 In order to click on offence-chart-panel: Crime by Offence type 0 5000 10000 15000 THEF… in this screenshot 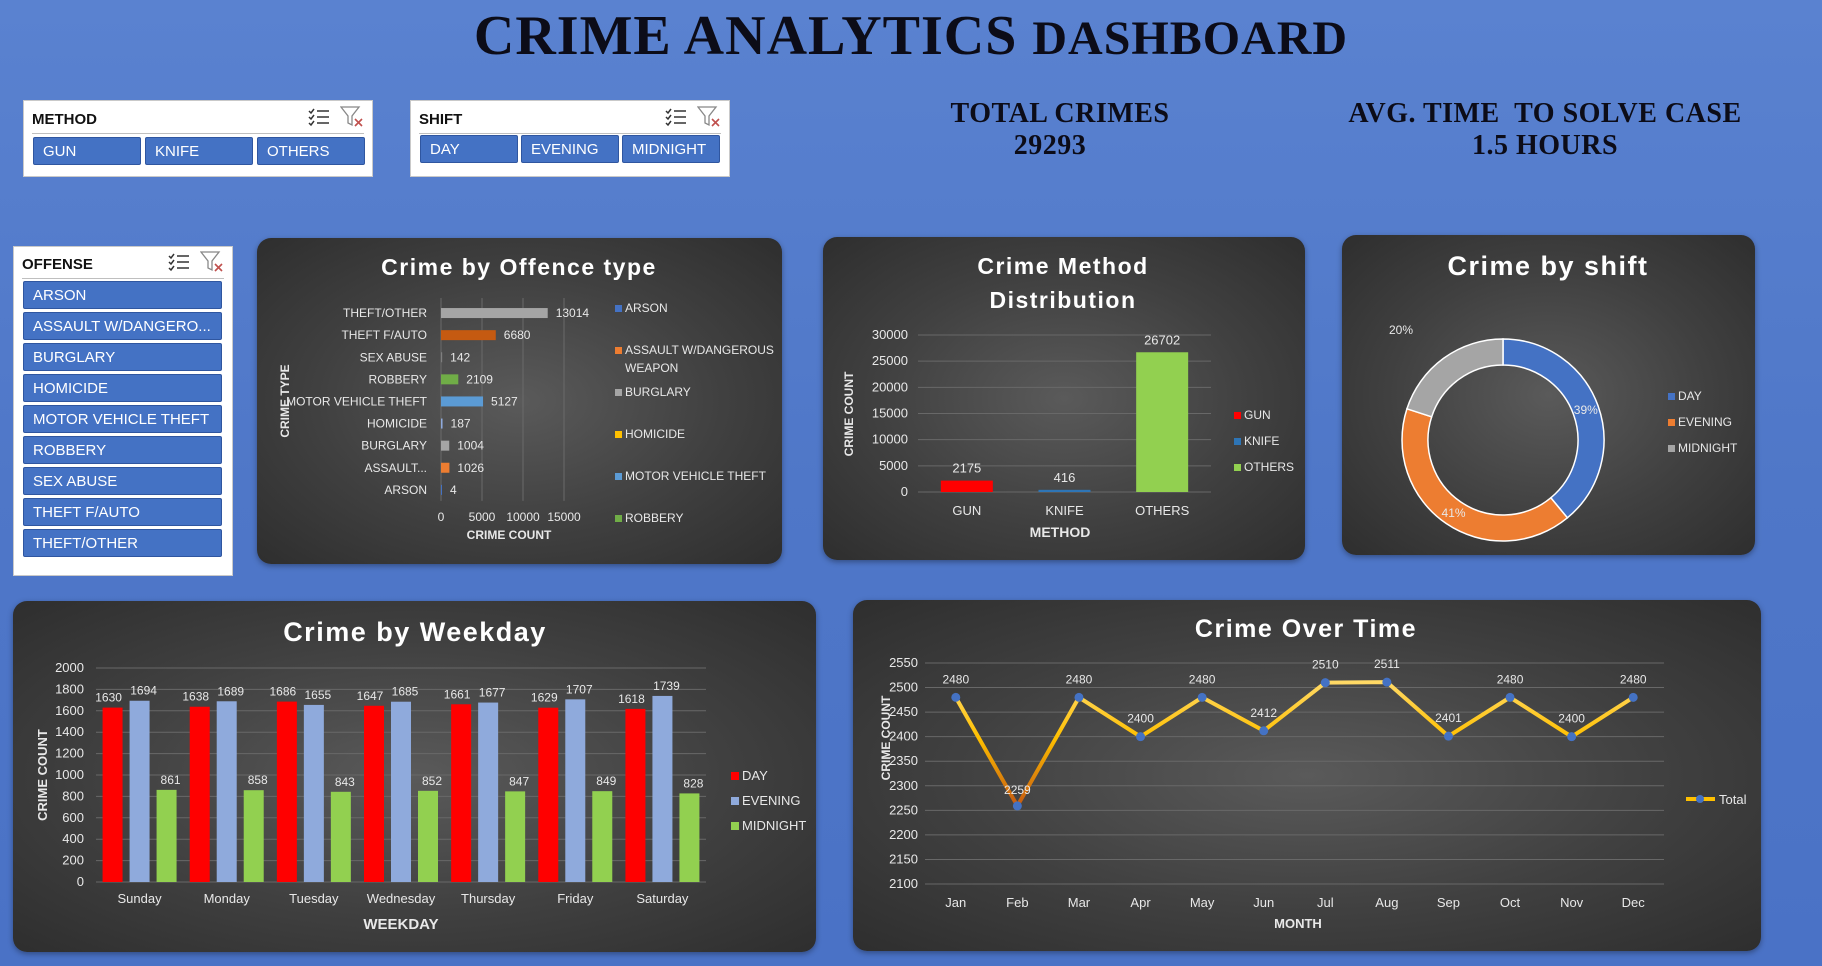, I will do `click(519, 401)`.